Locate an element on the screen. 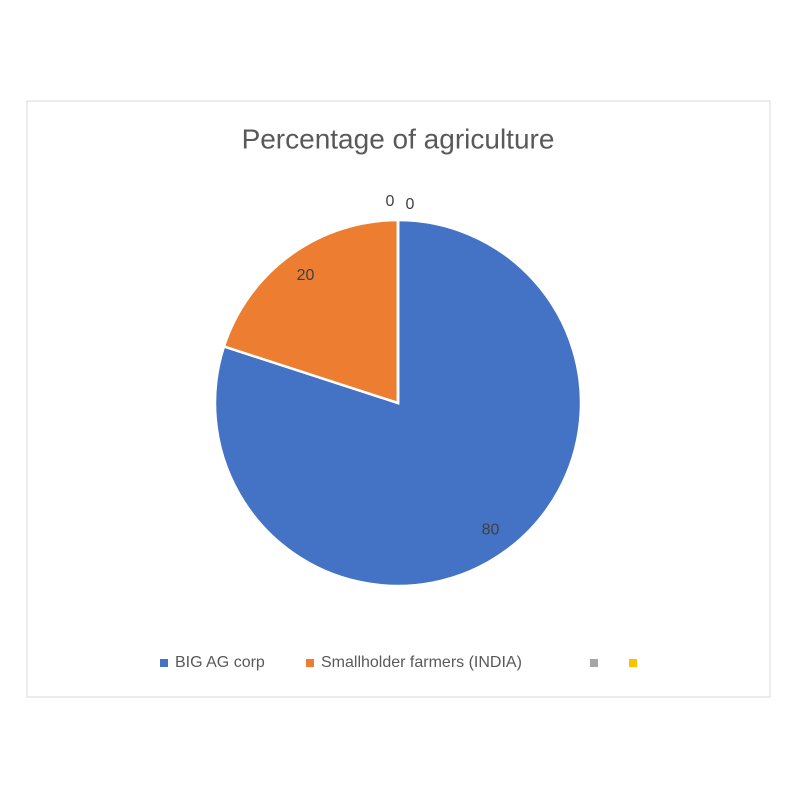  data-label: 20 is located at coordinates (306, 275).